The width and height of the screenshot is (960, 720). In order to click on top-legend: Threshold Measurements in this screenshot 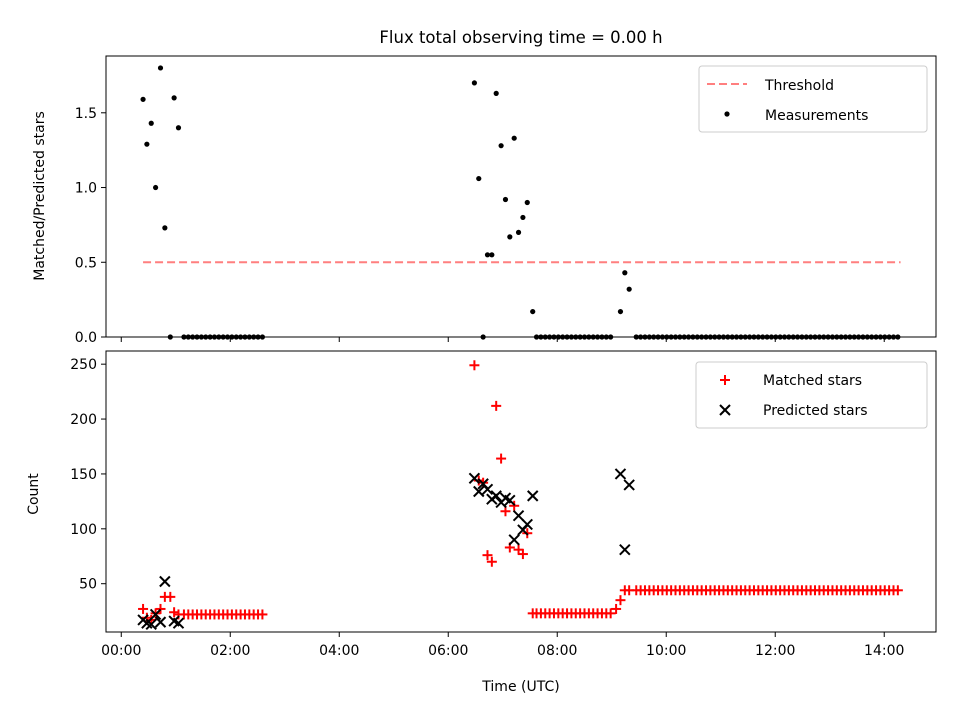, I will do `click(813, 99)`.